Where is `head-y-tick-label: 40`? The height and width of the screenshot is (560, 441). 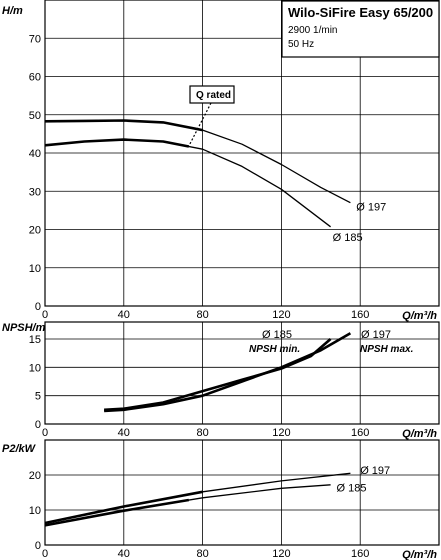 head-y-tick-label: 40 is located at coordinates (35, 154).